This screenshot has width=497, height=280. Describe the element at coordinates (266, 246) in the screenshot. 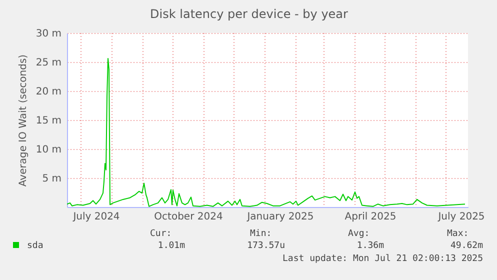

I see `text: 173.57u` at that location.